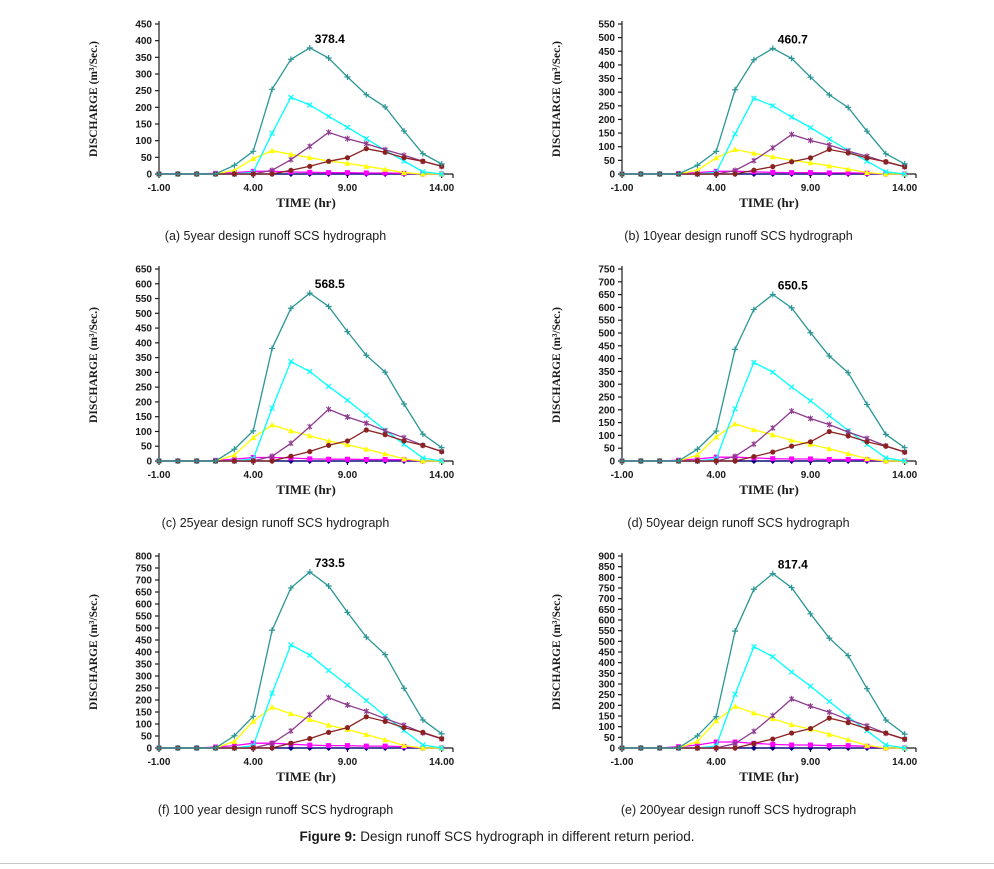 The image size is (994, 869). What do you see at coordinates (763, 745) in the screenshot?
I see `series-line-magenta-square` at bounding box center [763, 745].